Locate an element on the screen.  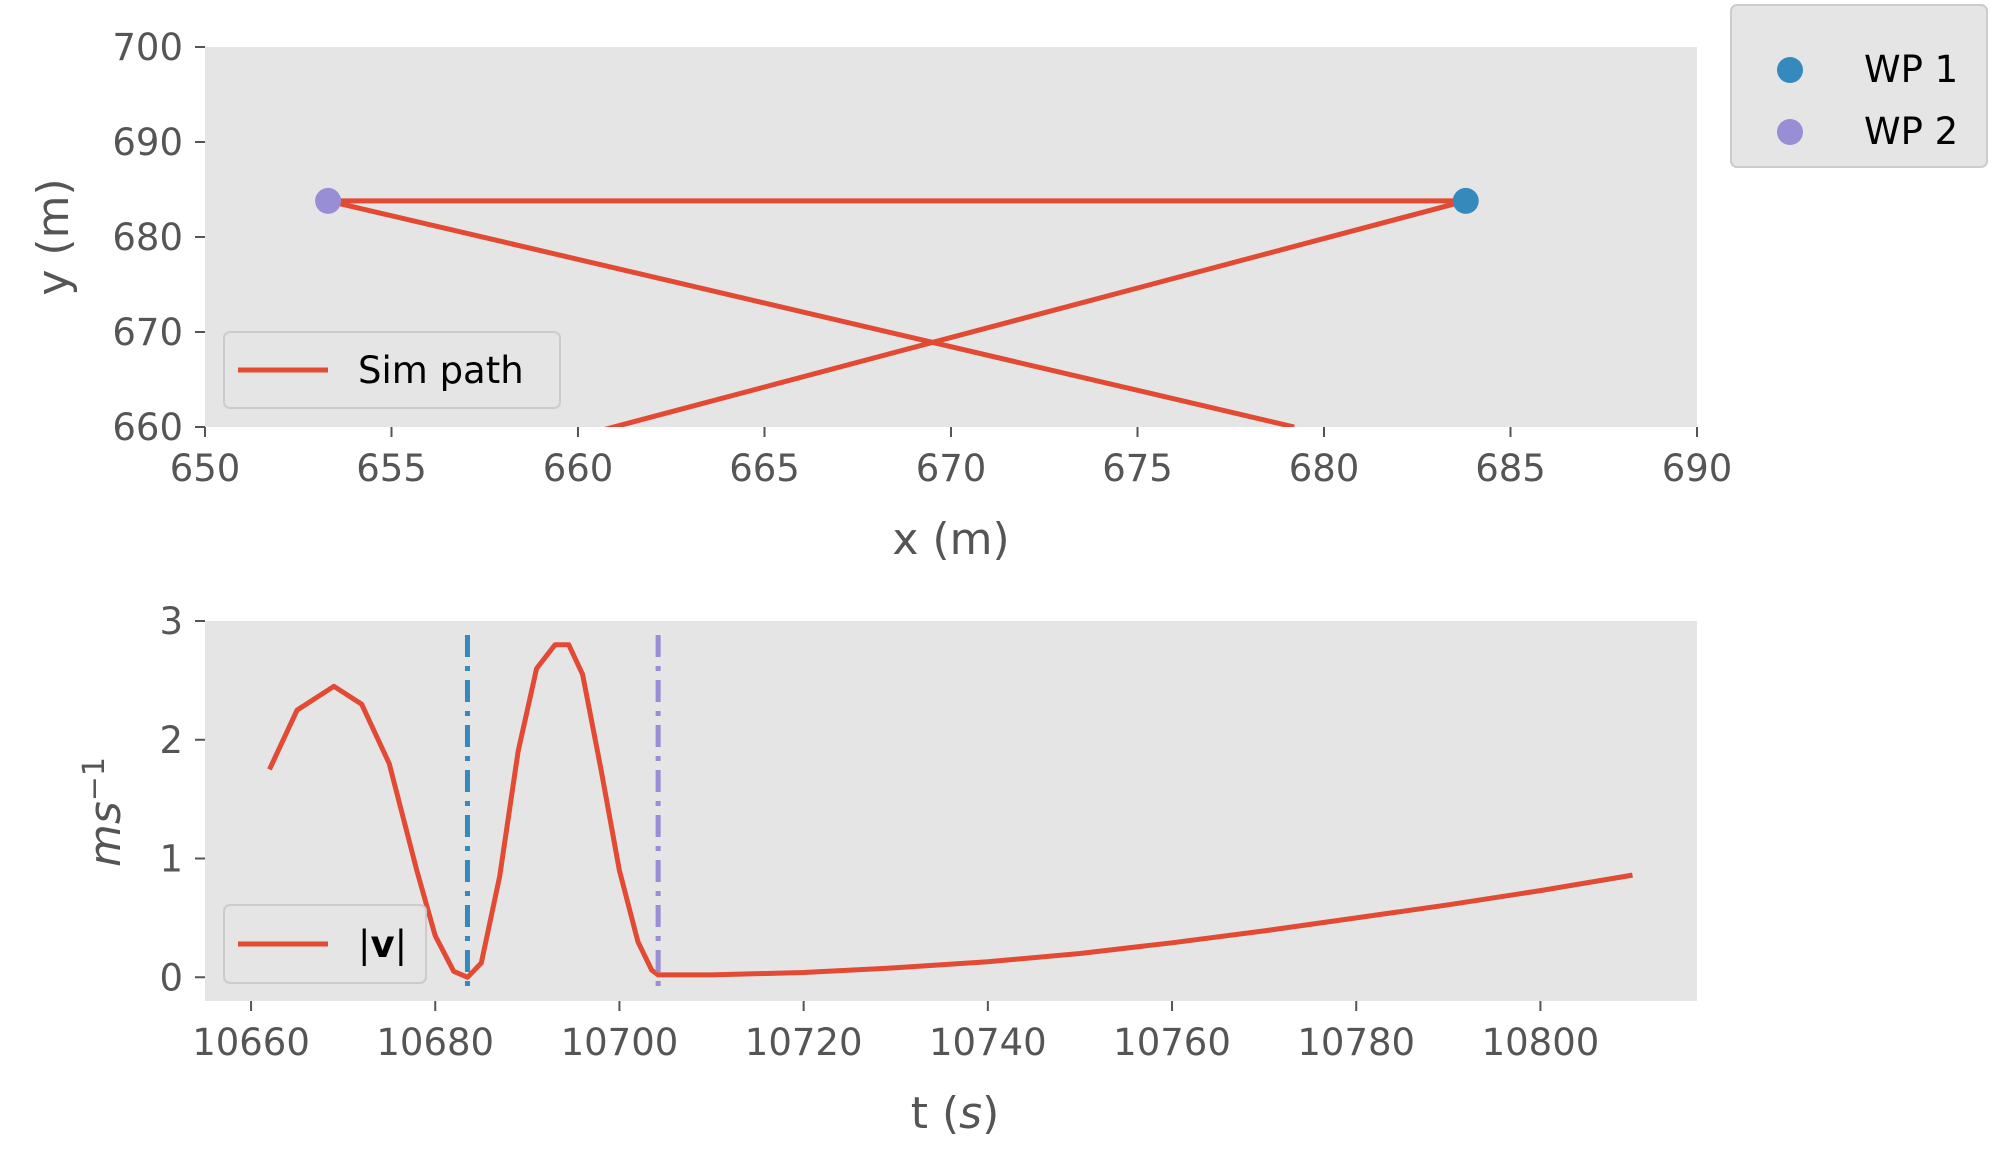
top-x-tick-label: 655 is located at coordinates (391, 468).